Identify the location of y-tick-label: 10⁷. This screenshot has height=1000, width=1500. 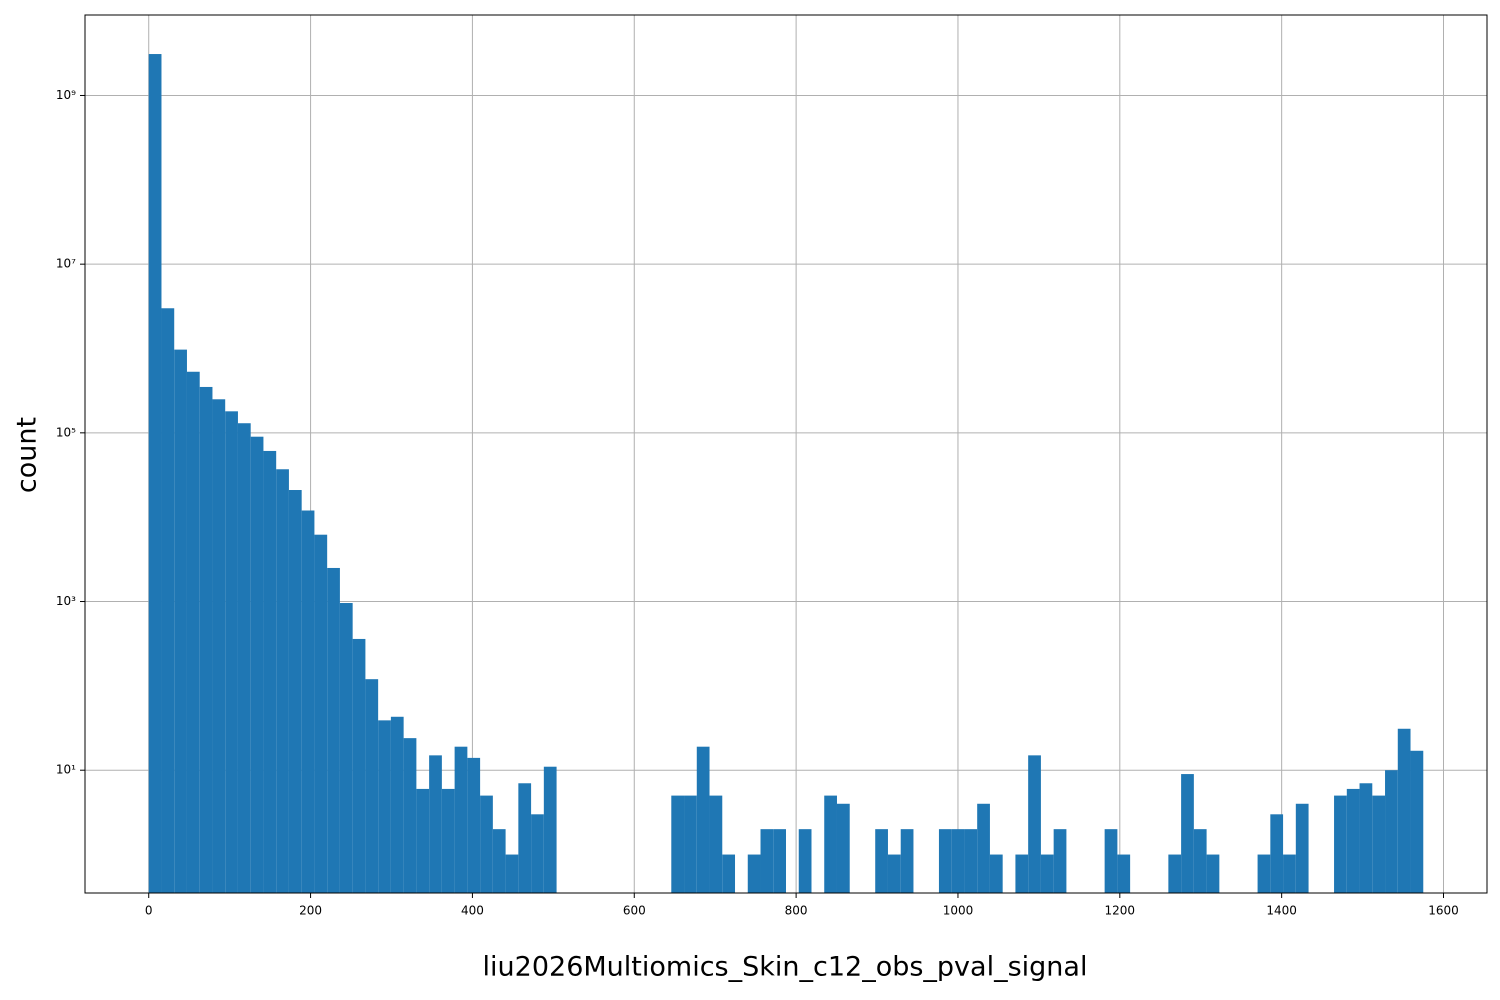
(66, 264).